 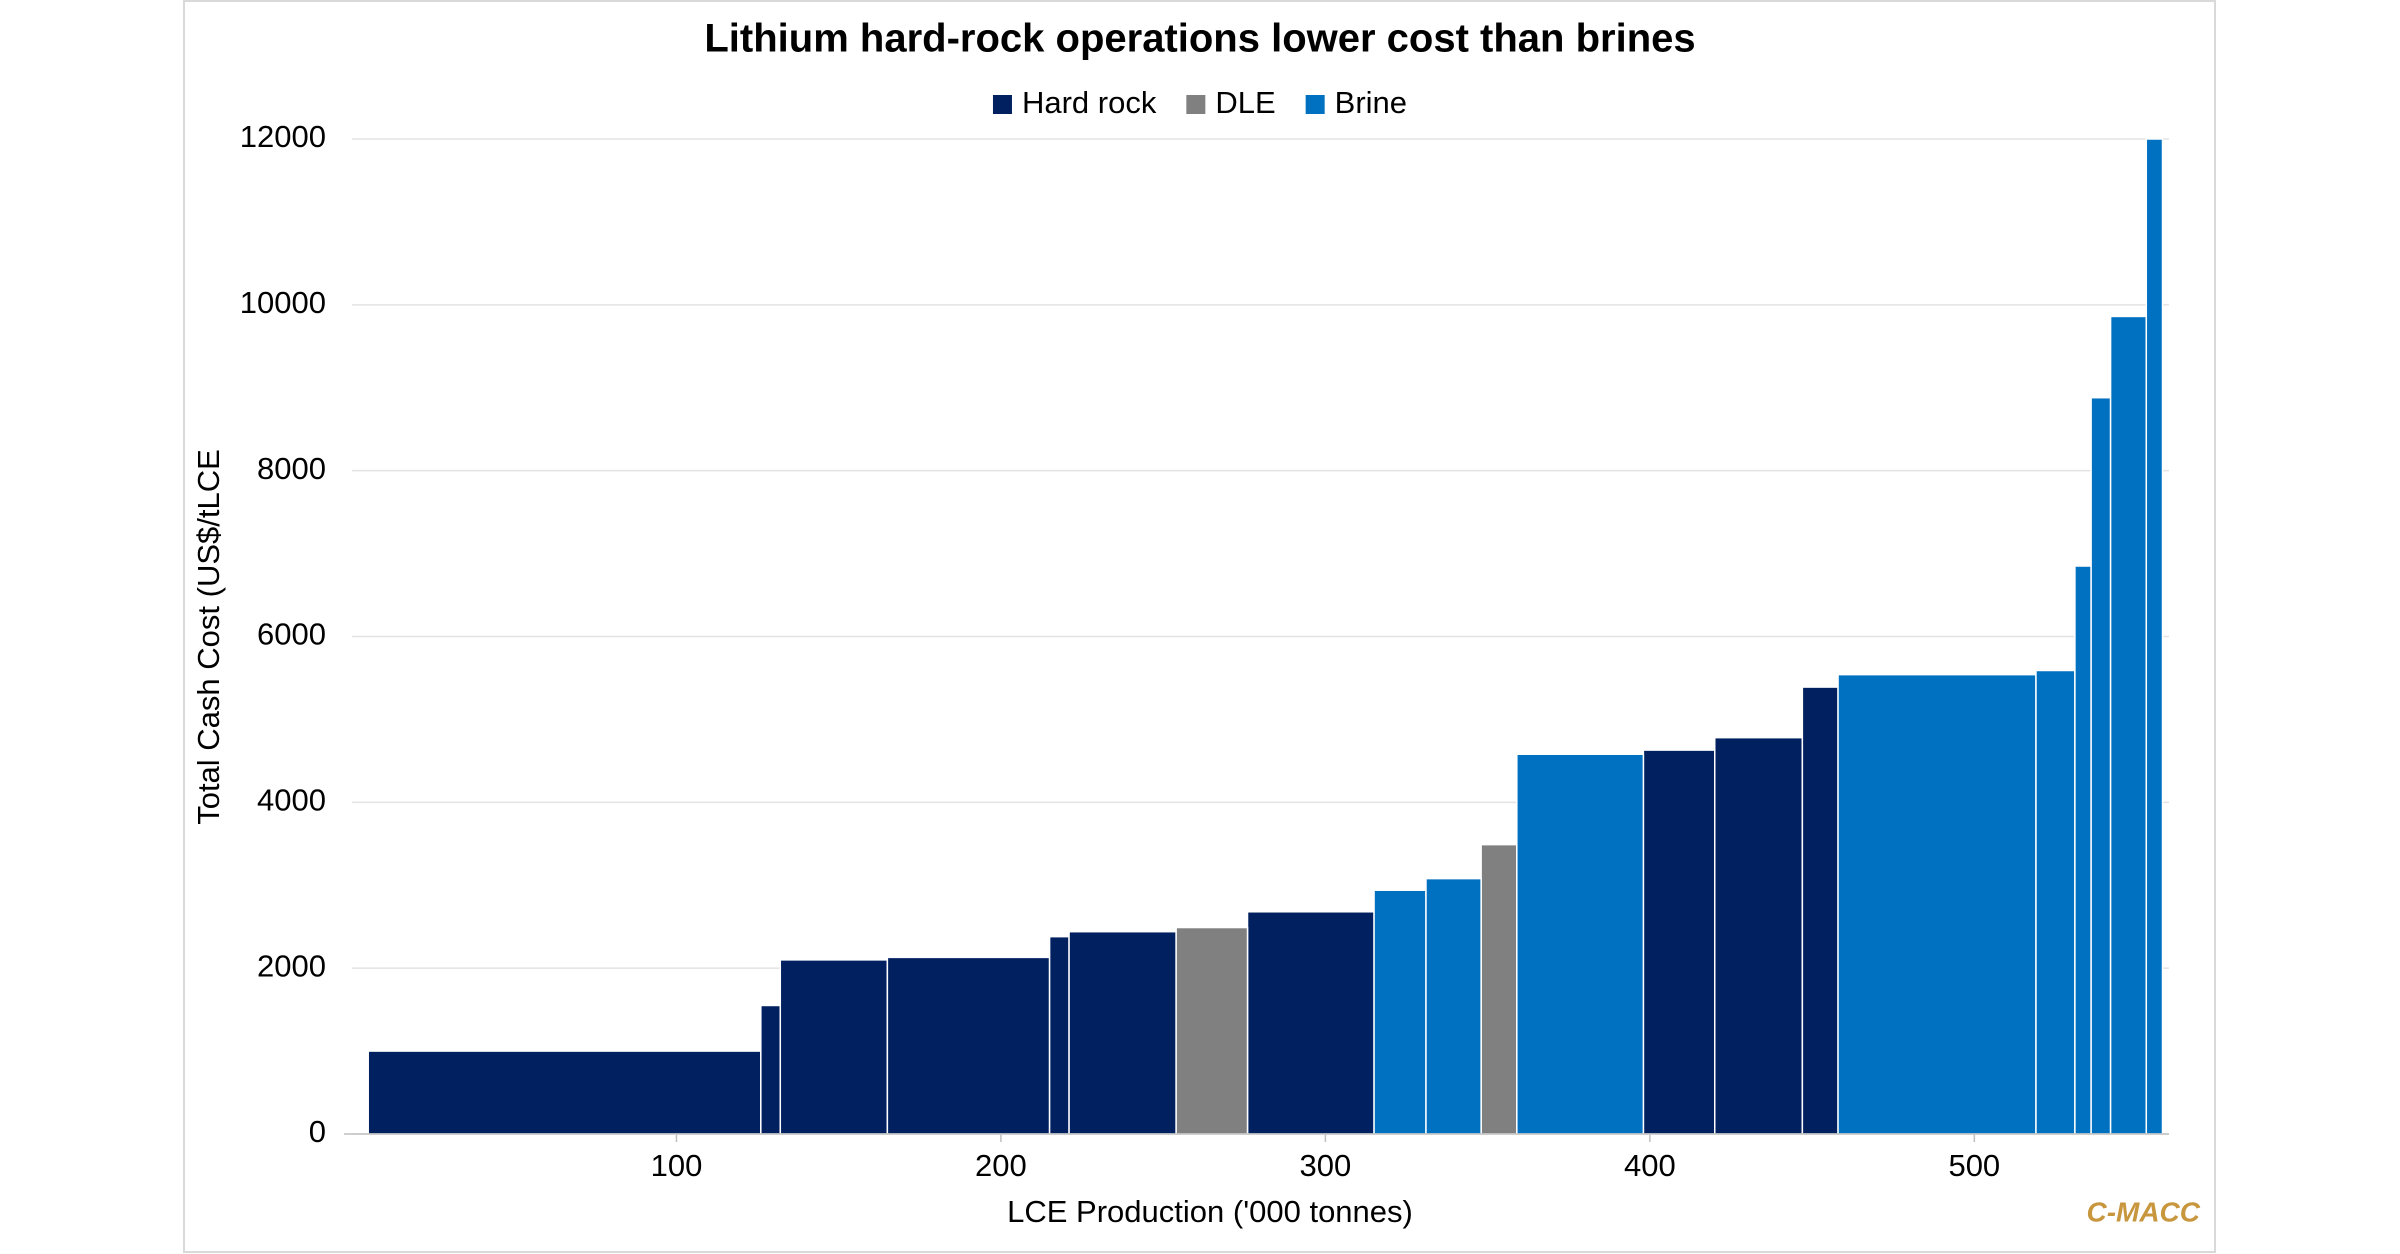 I want to click on legend-label: Hard rock, so click(x=1089, y=102).